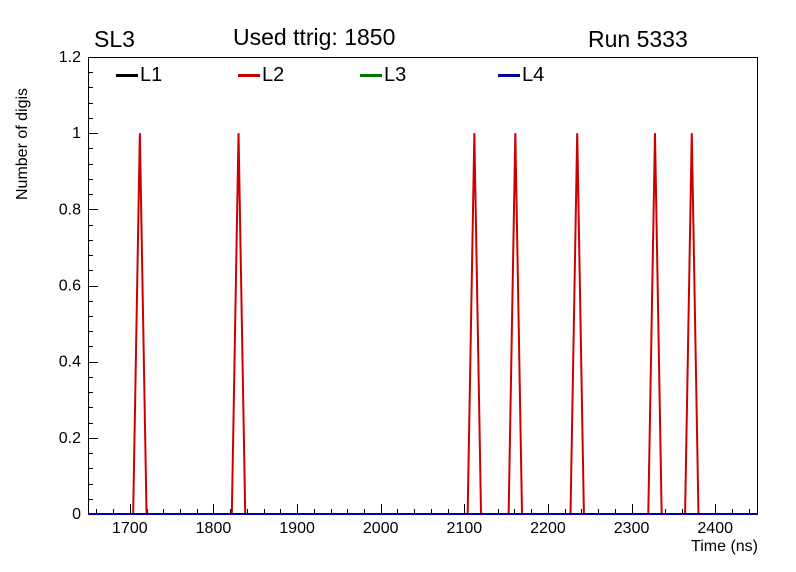  What do you see at coordinates (127, 75) in the screenshot?
I see `legend-swatch-L1` at bounding box center [127, 75].